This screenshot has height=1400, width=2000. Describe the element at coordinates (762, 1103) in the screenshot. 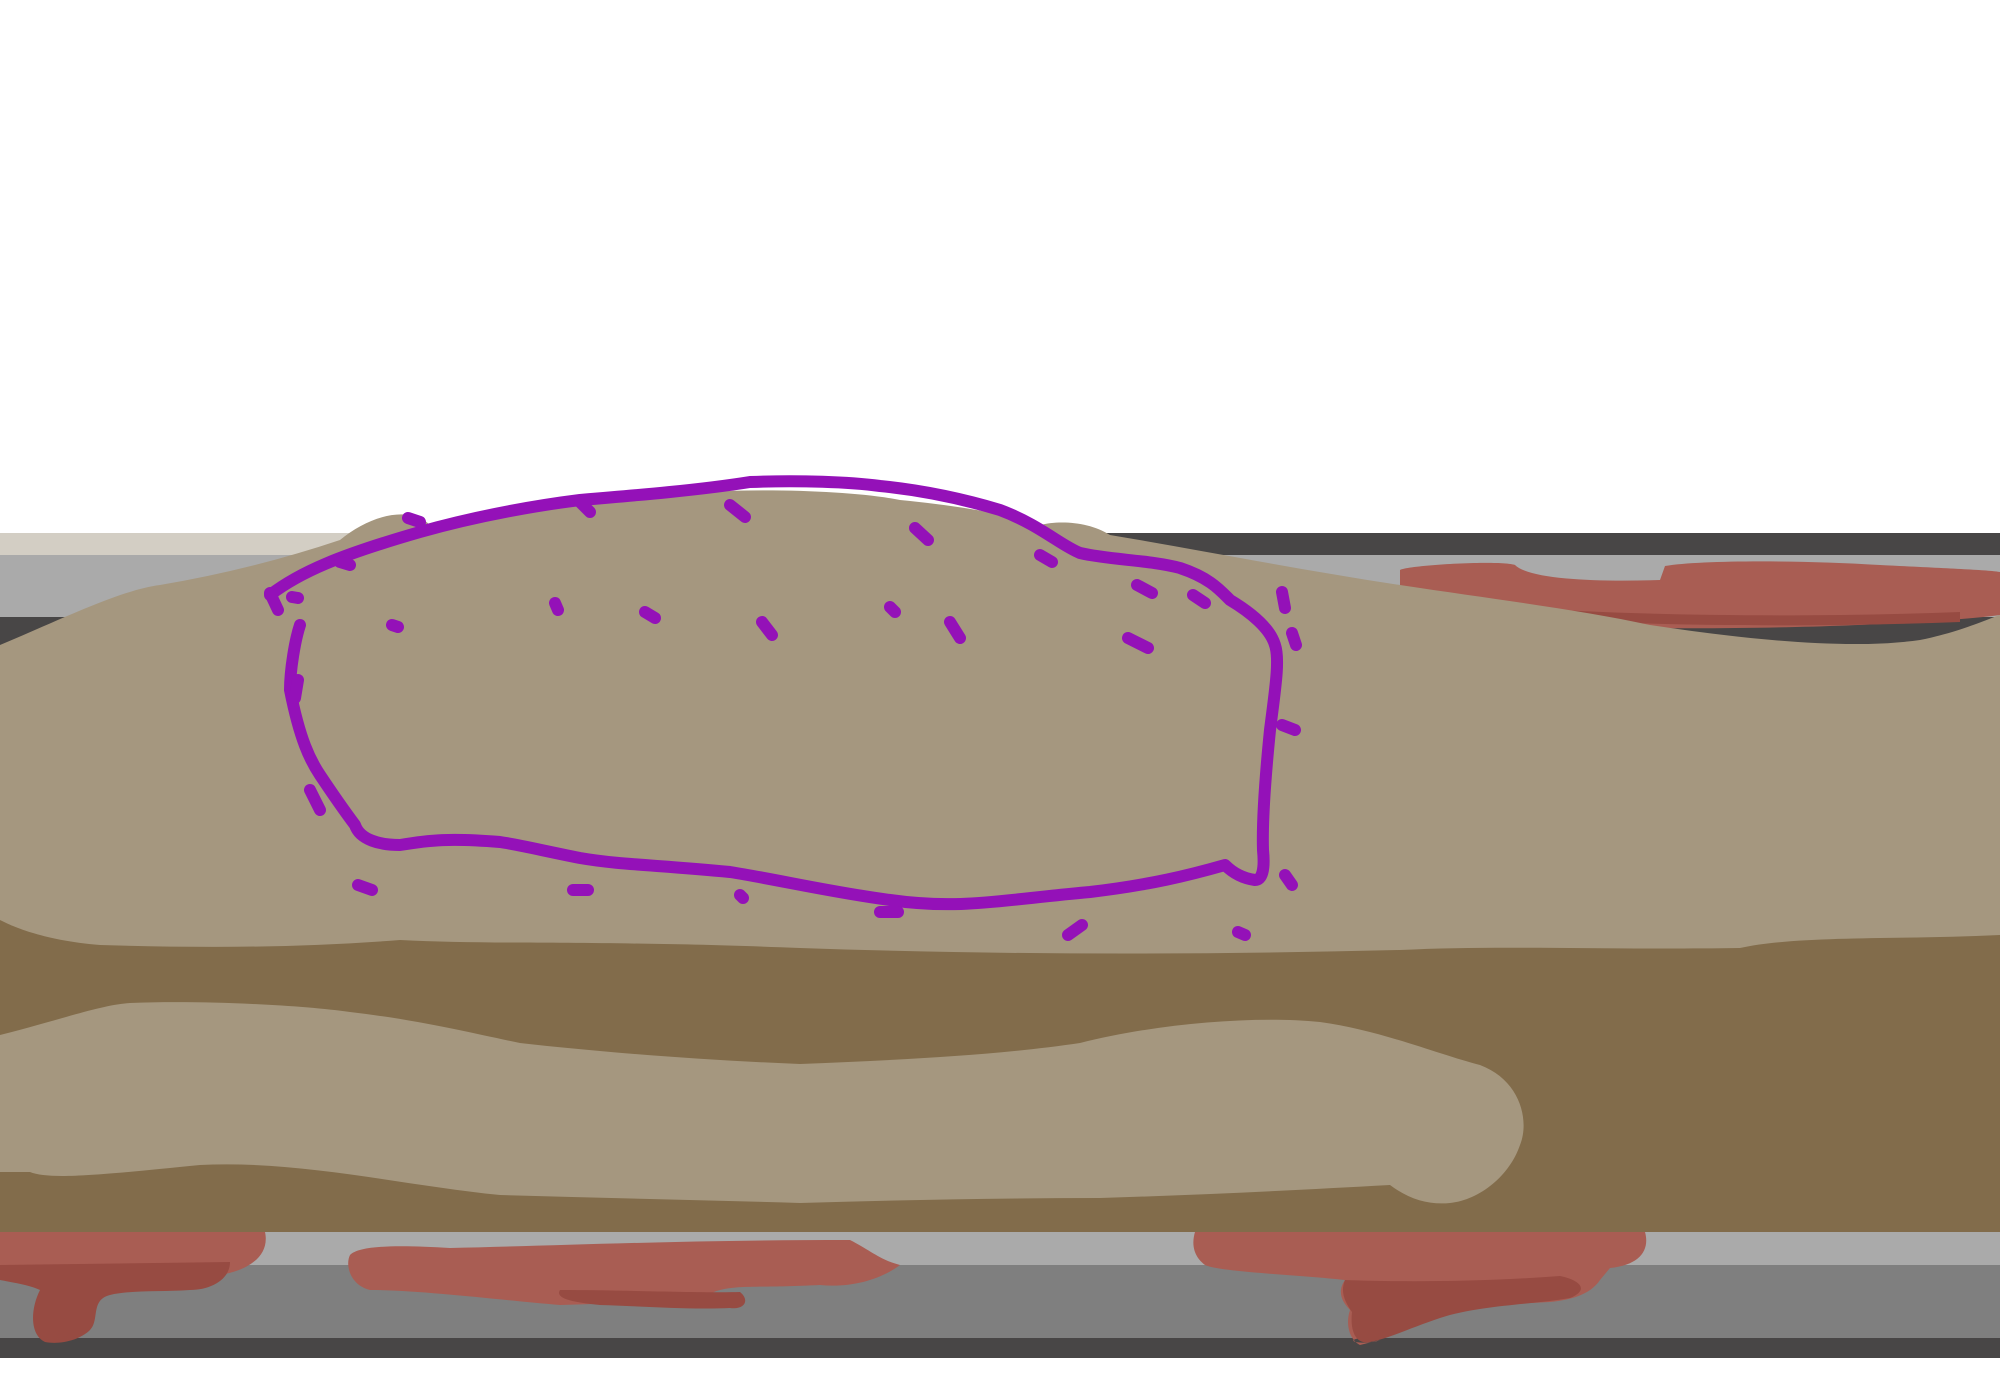

I see `lower-tissue-band` at that location.